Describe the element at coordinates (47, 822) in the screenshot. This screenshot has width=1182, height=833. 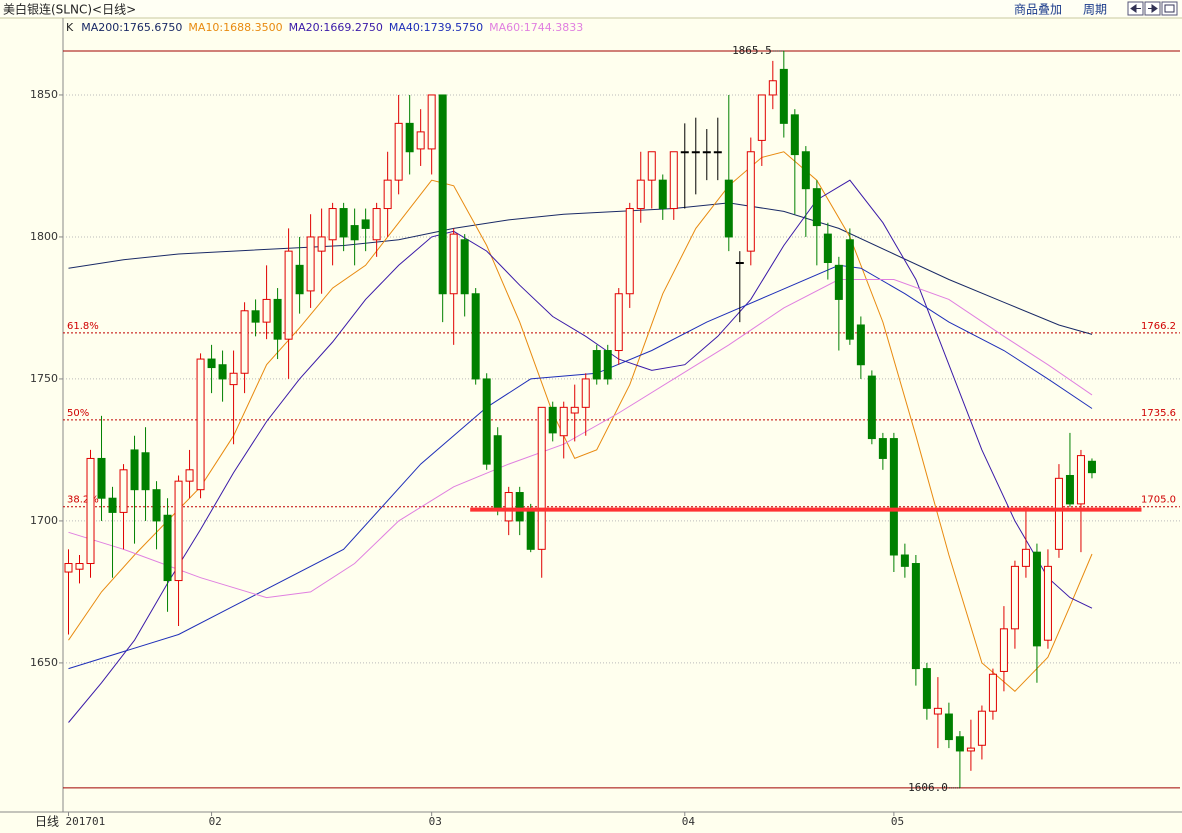
I see `period-label: 日线` at that location.